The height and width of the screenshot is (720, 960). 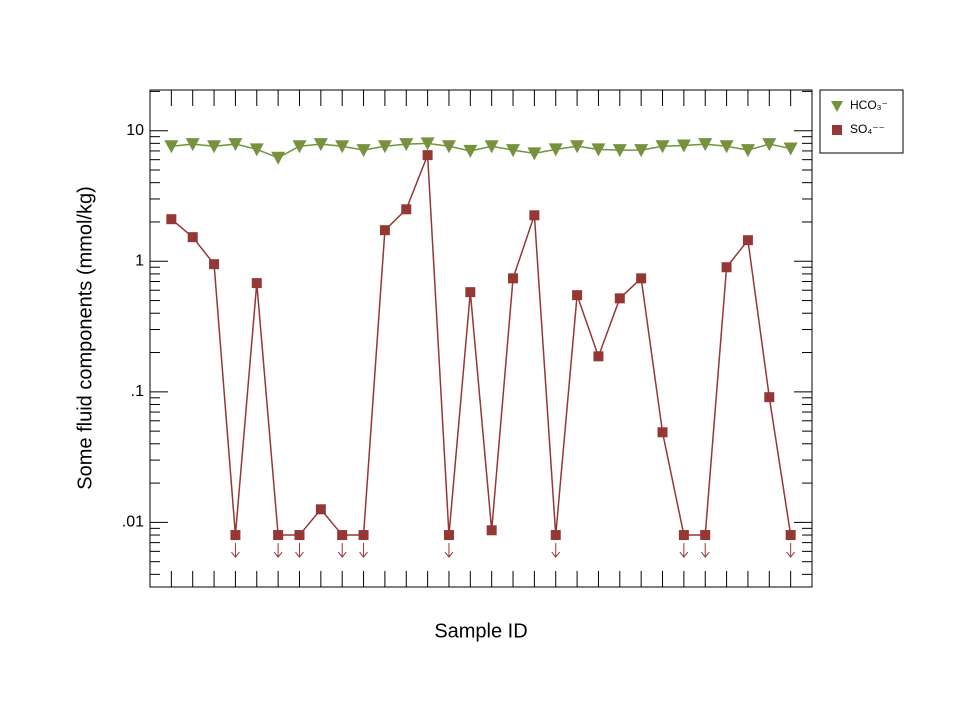 I want to click on legend-label: HCO₃⁻, so click(x=869, y=105).